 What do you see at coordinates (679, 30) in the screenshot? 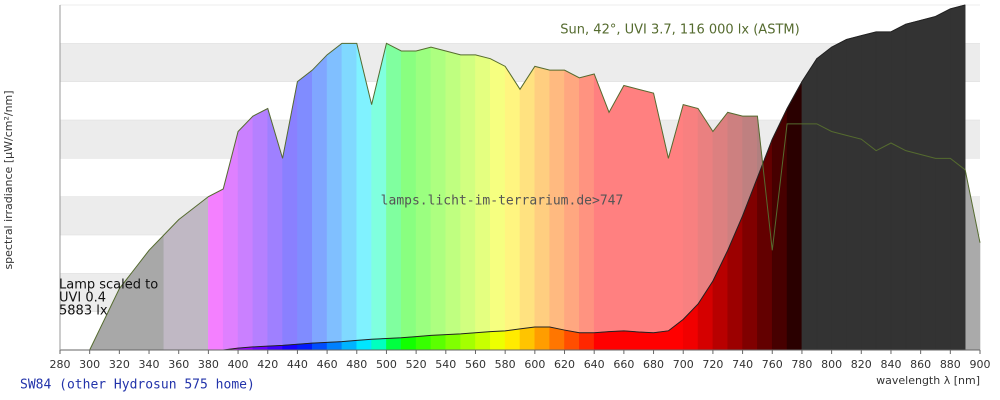
I see `sun-label: Sun, 42°, UVI 3.7, 116 000 lx (ASTM)` at bounding box center [679, 30].